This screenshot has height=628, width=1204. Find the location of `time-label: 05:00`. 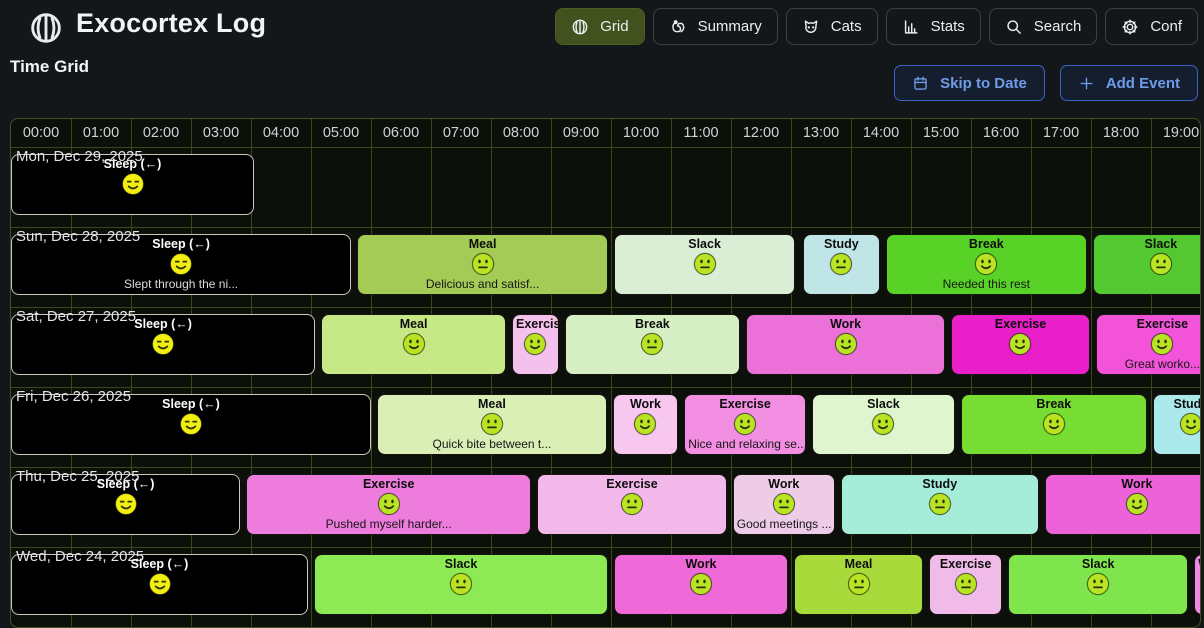

time-label: 05:00 is located at coordinates (341, 133).